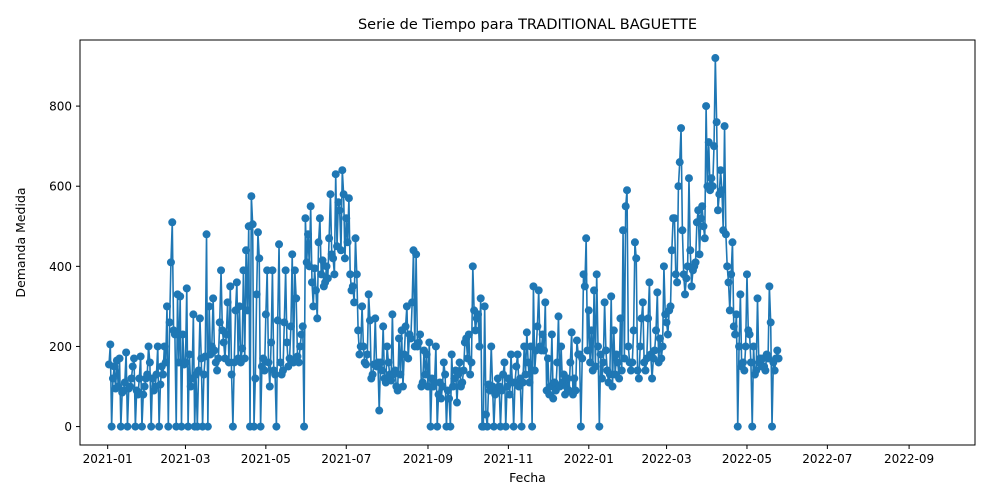  Describe the element at coordinates (64, 267) in the screenshot. I see `y-axis-ticks: 0 200 400 600 800` at that location.